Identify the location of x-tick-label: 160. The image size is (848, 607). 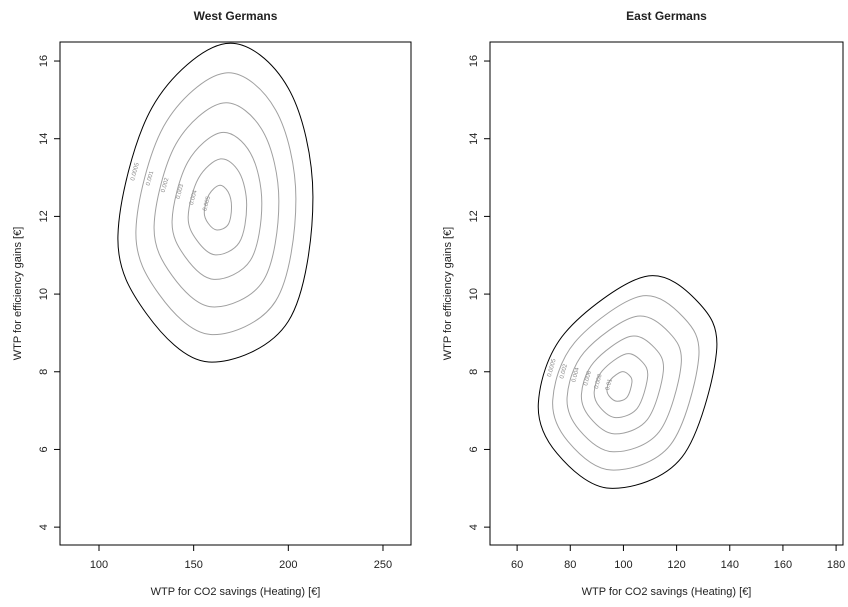
(783, 565).